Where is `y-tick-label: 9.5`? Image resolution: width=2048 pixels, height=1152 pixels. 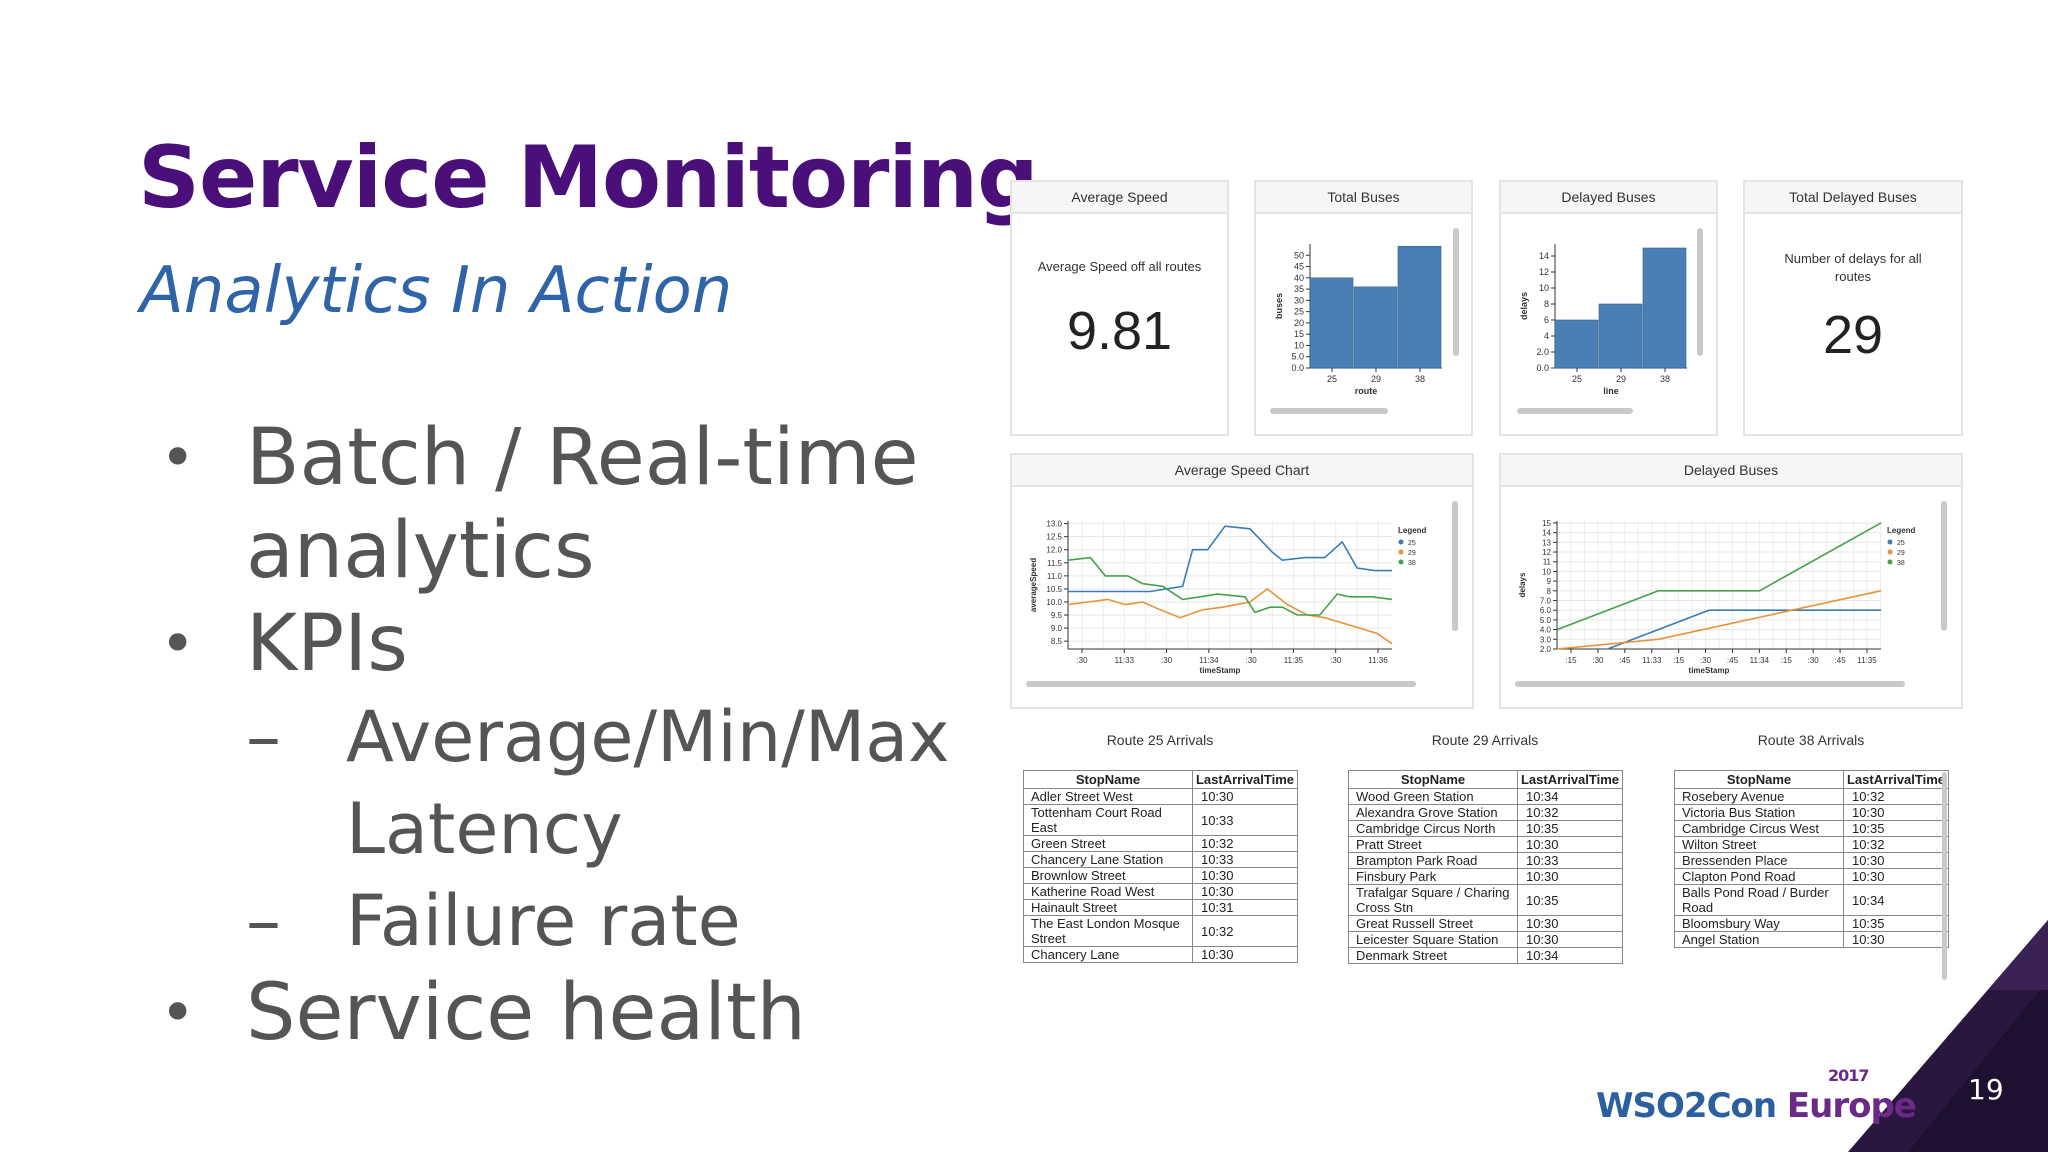
y-tick-label: 9.5 is located at coordinates (1057, 615).